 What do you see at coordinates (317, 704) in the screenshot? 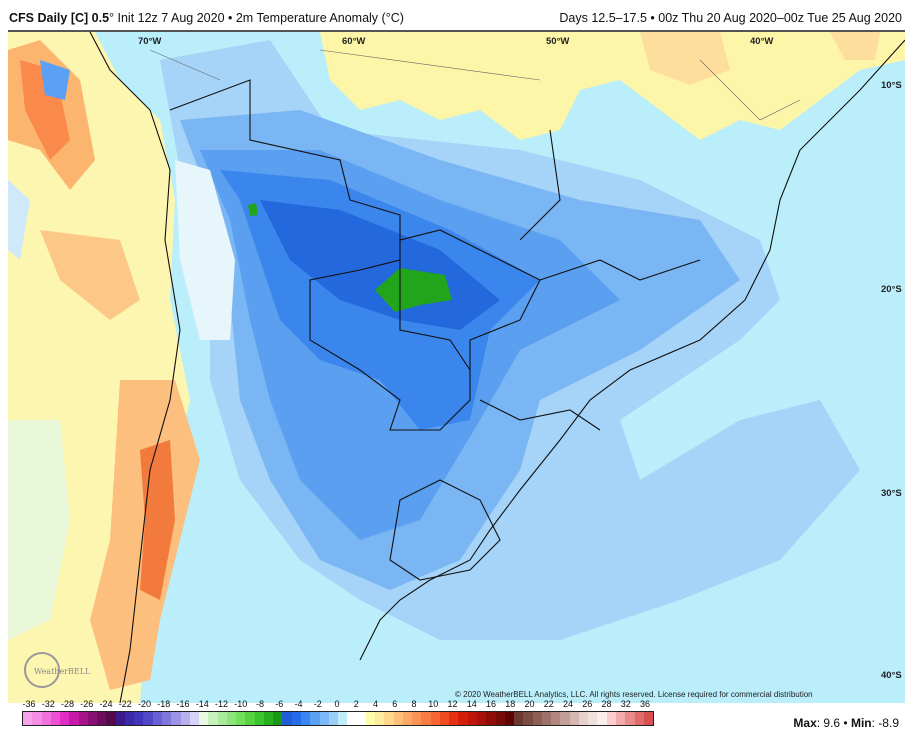
I see `colorbar-tick-label: -2` at bounding box center [317, 704].